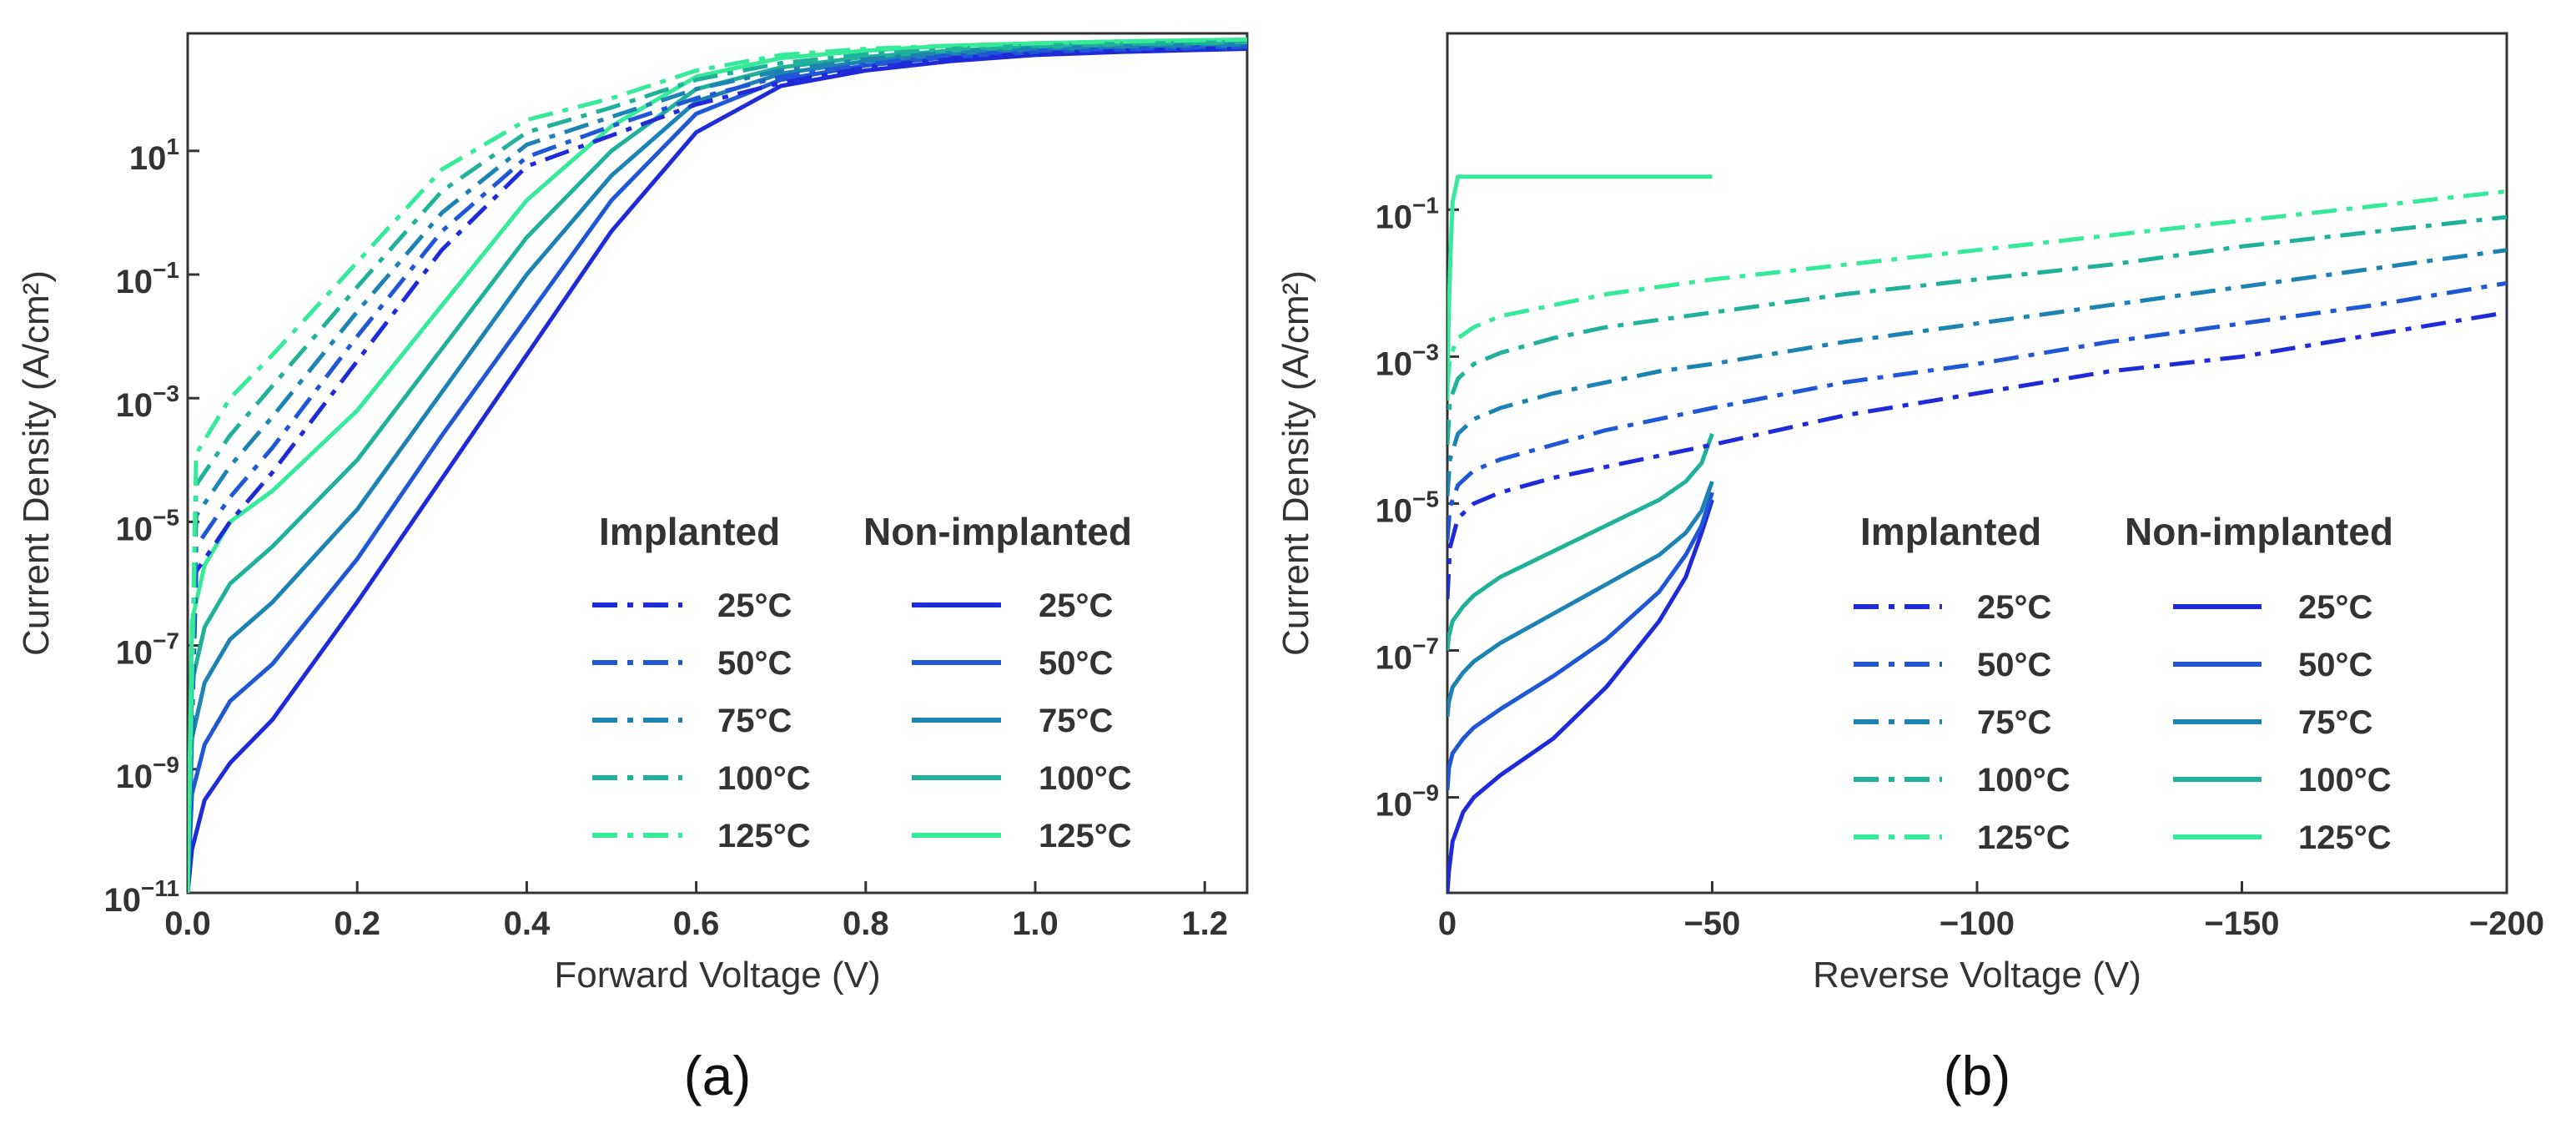 The height and width of the screenshot is (1129, 2576). I want to click on y-tick-label: 10⁻¹¹, so click(141, 897).